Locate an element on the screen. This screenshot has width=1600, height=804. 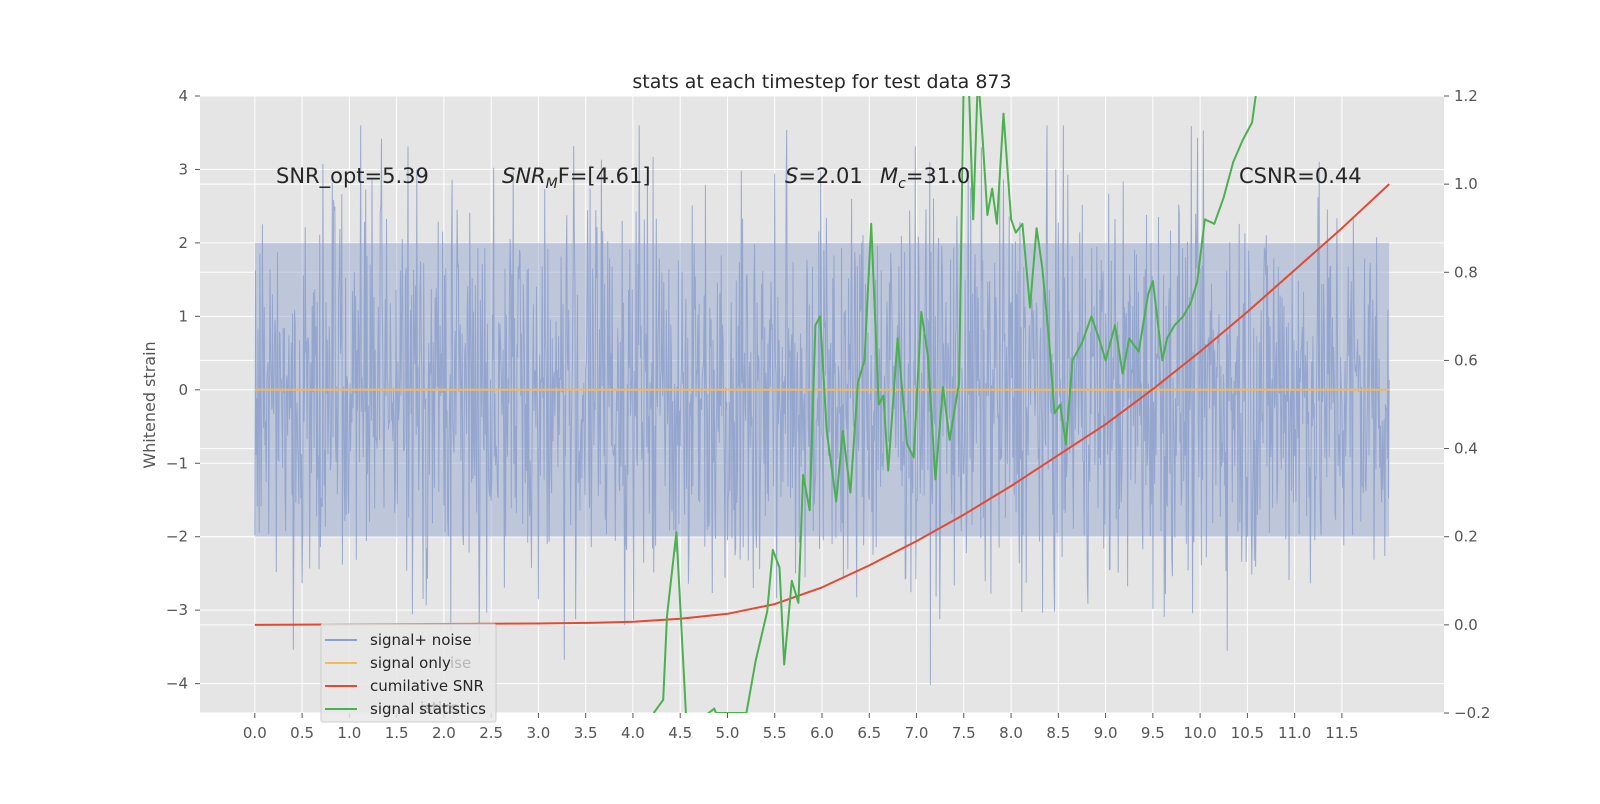
y-tick-label: 3 is located at coordinates (183, 169).